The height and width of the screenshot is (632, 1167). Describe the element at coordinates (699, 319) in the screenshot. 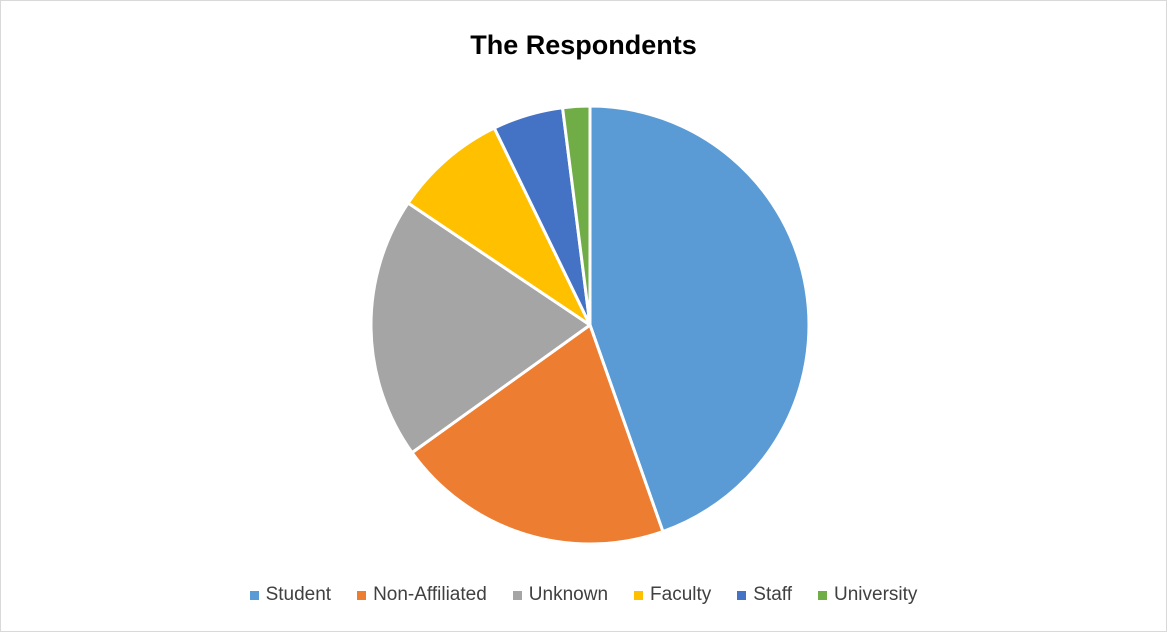

I see `pie-slice-student` at that location.